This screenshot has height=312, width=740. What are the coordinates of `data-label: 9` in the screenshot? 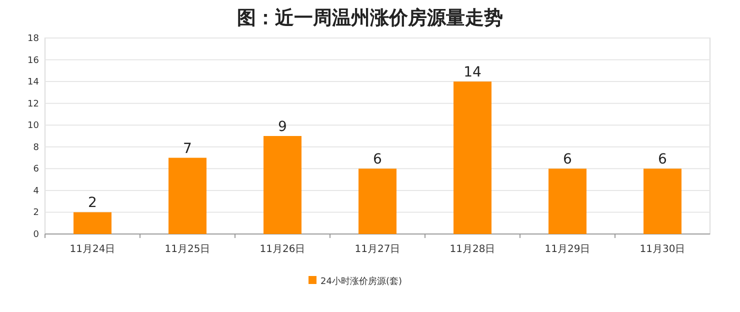 It's located at (282, 127).